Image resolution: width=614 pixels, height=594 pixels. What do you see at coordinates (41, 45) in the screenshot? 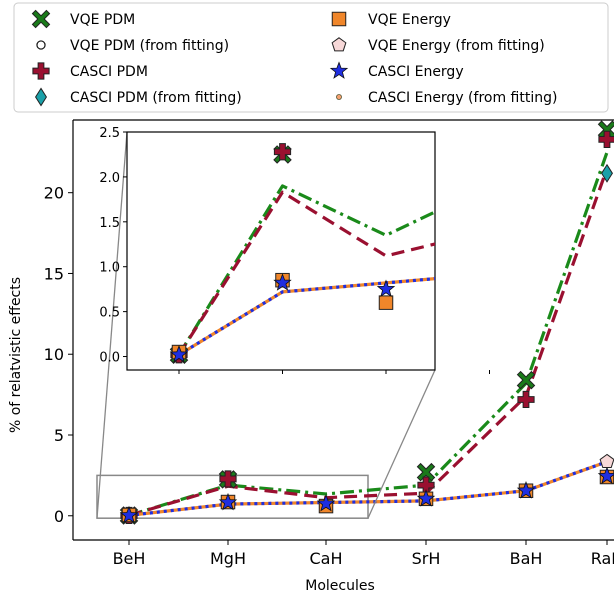
I see `legend-marker-vqe-pdm-from-fitting` at bounding box center [41, 45].